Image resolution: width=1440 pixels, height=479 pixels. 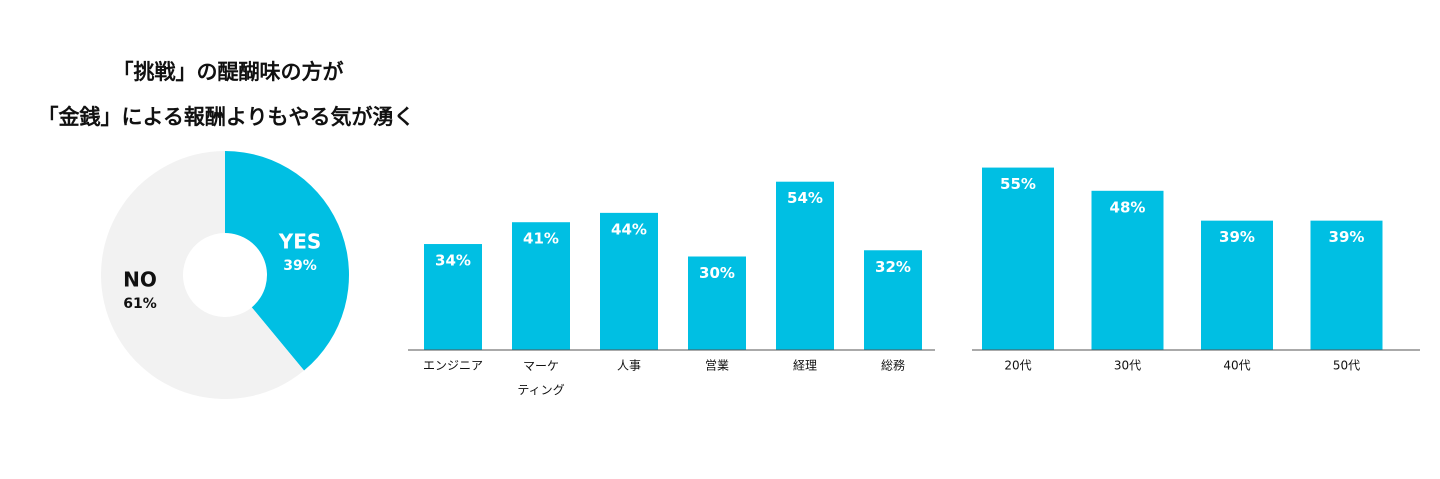 What do you see at coordinates (540, 378) in the screenshot?
I see `x-tick-label: マーケティング` at bounding box center [540, 378].